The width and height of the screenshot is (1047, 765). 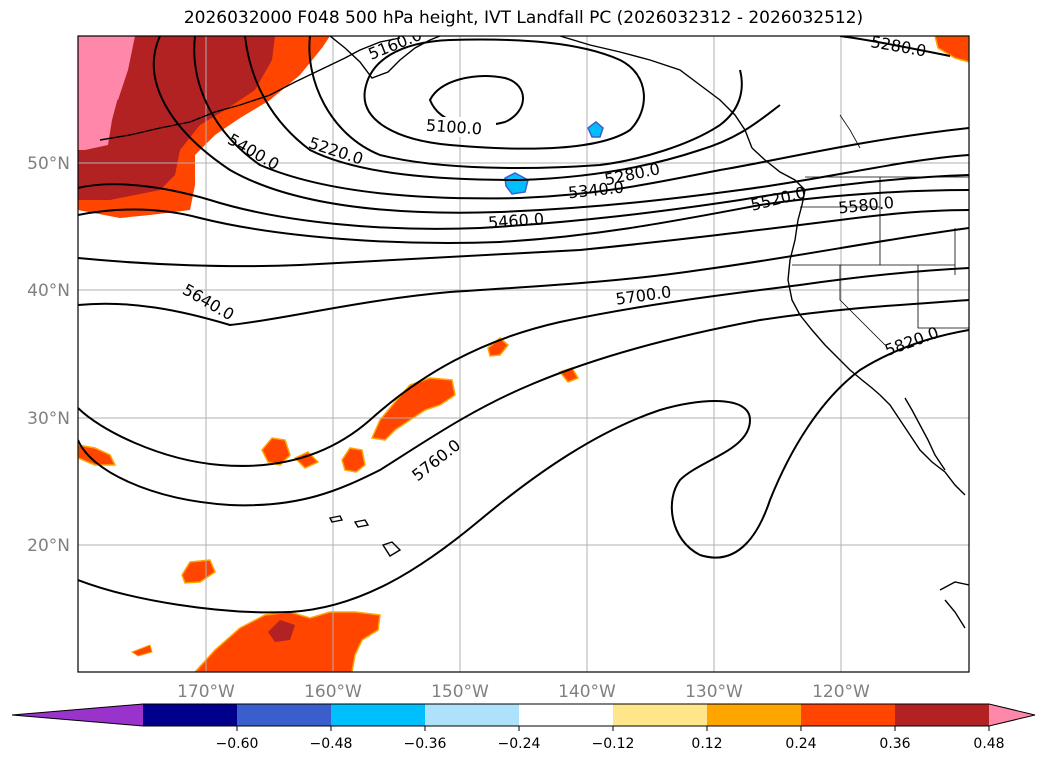 I want to click on contour-5280-ne, so click(x=895, y=46).